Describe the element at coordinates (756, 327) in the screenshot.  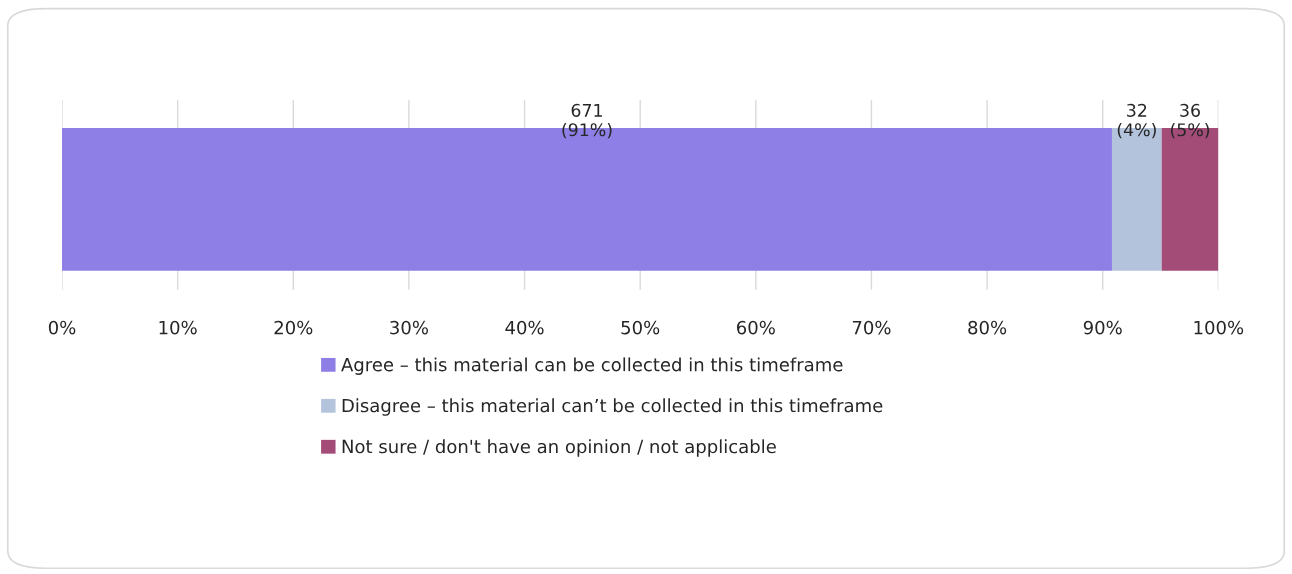
I see `x-tick-label: 60%` at that location.